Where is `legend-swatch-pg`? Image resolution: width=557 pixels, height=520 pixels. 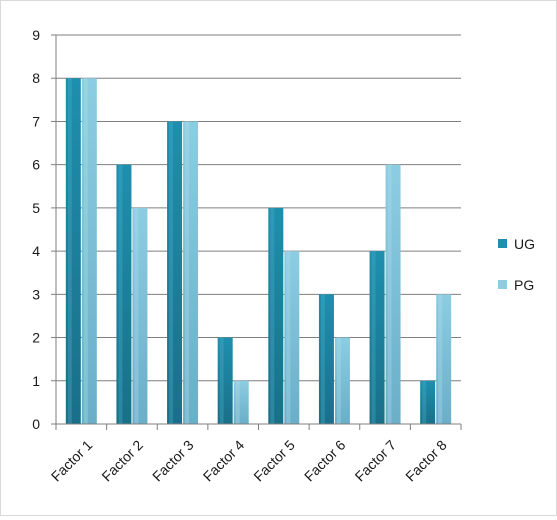
legend-swatch-pg is located at coordinates (502, 284).